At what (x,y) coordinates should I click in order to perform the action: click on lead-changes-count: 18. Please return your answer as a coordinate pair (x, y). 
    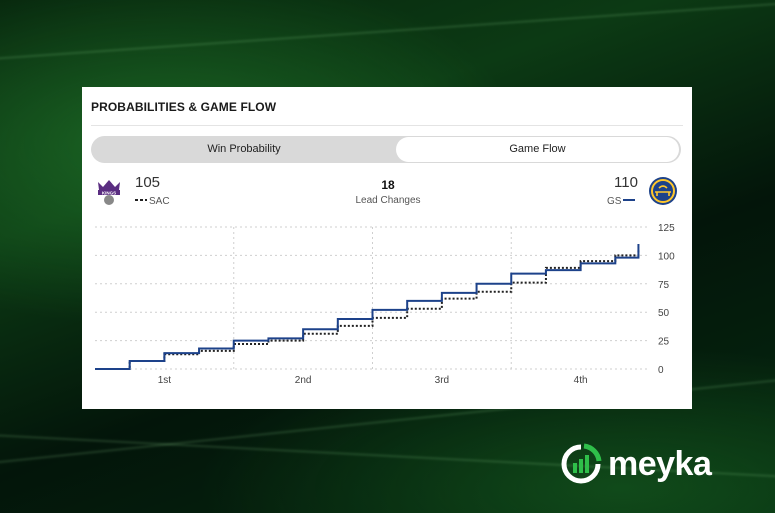
    Looking at the image, I should click on (388, 185).